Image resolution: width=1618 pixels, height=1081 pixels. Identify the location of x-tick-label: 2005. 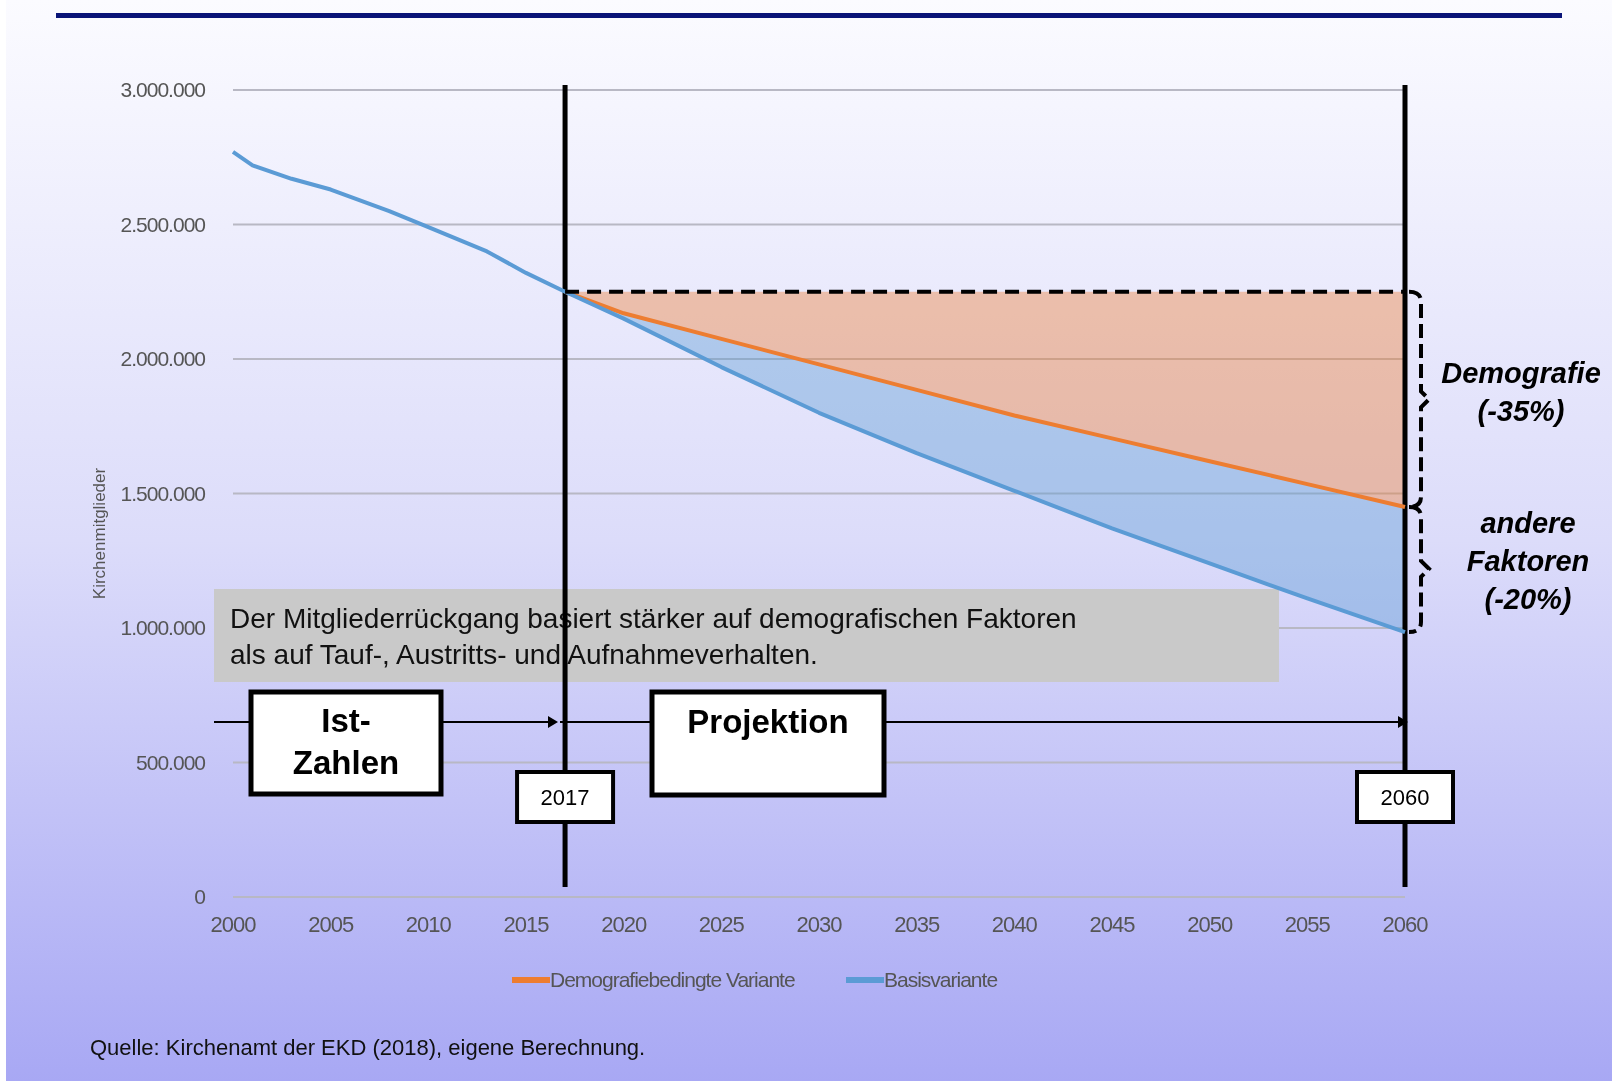
(331, 924).